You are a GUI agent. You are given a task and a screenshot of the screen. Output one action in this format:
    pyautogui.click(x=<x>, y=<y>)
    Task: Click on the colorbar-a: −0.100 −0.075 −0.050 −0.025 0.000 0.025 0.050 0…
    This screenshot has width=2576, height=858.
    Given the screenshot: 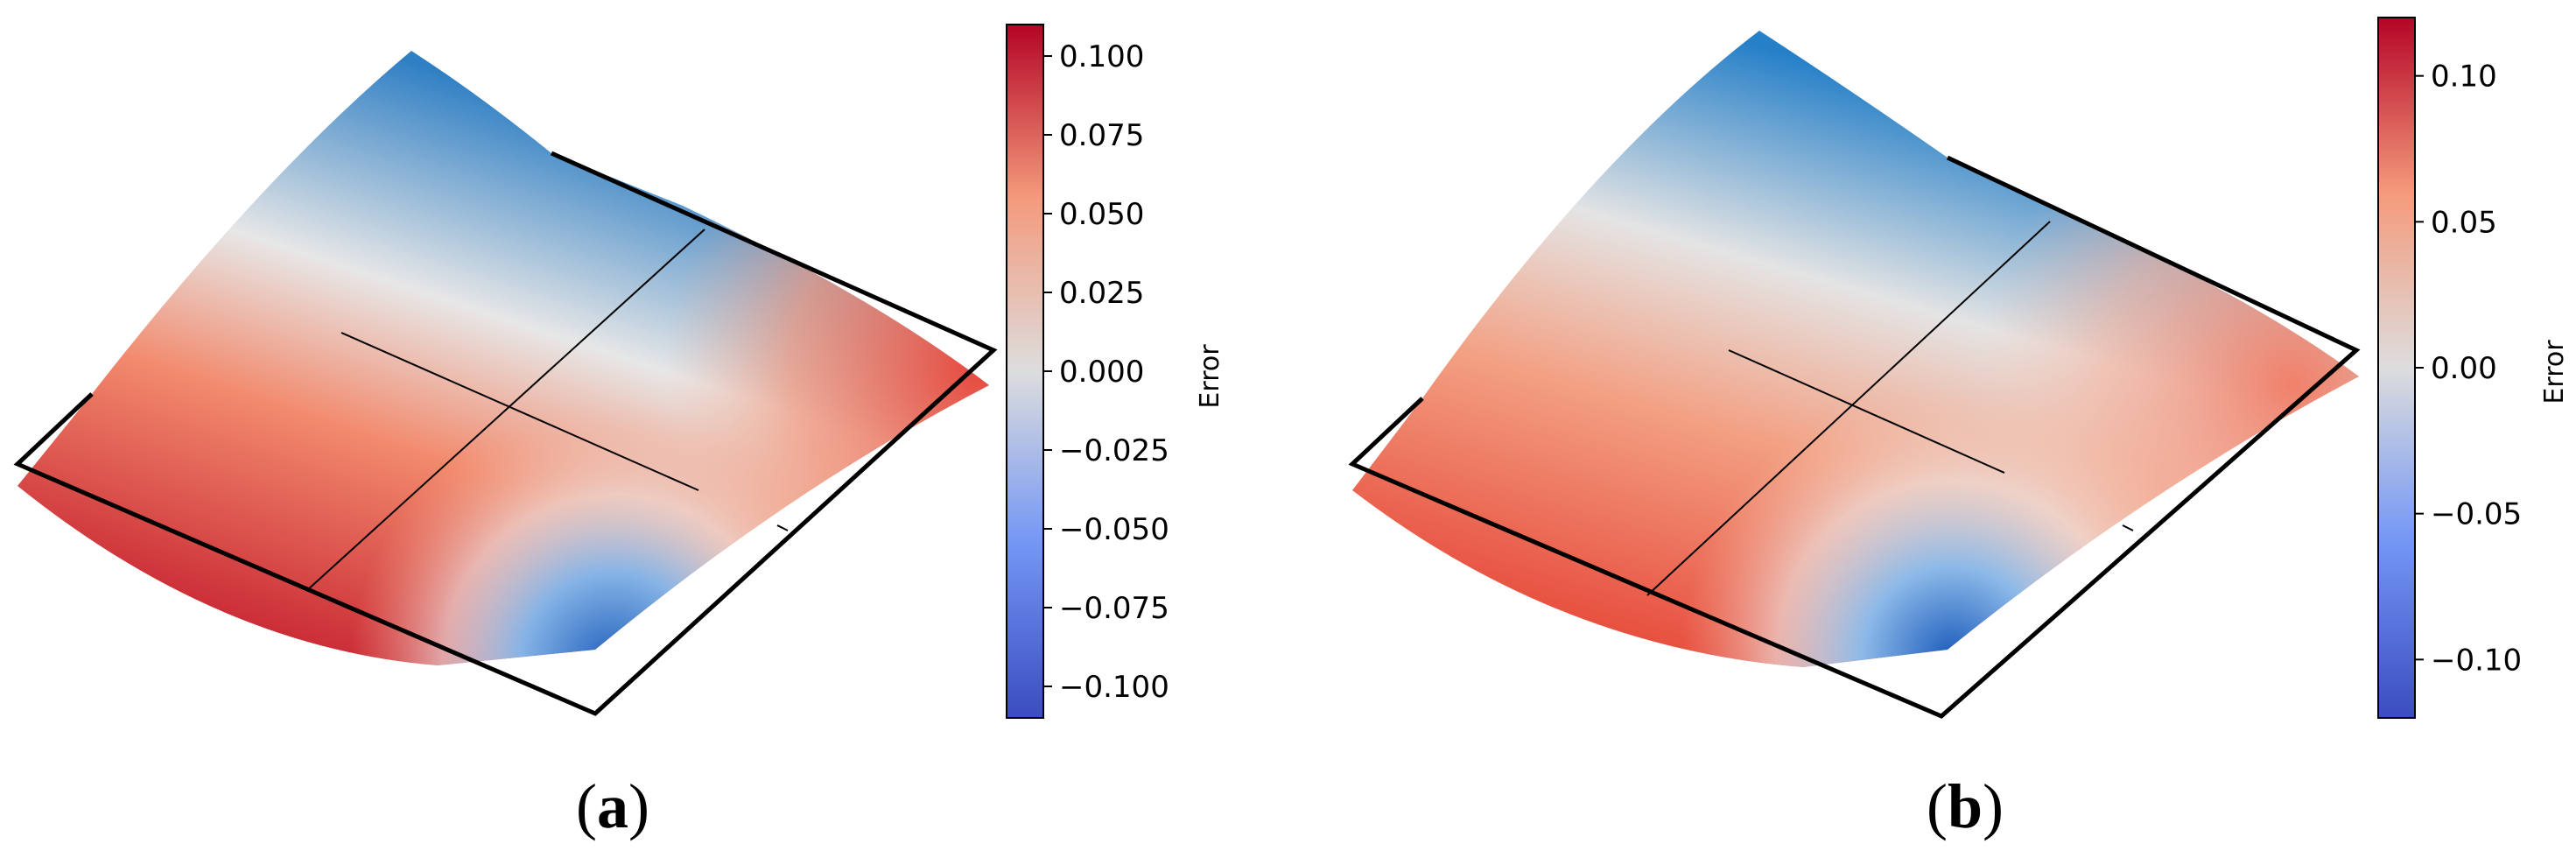 What is the action you would take?
    pyautogui.click(x=1115, y=371)
    